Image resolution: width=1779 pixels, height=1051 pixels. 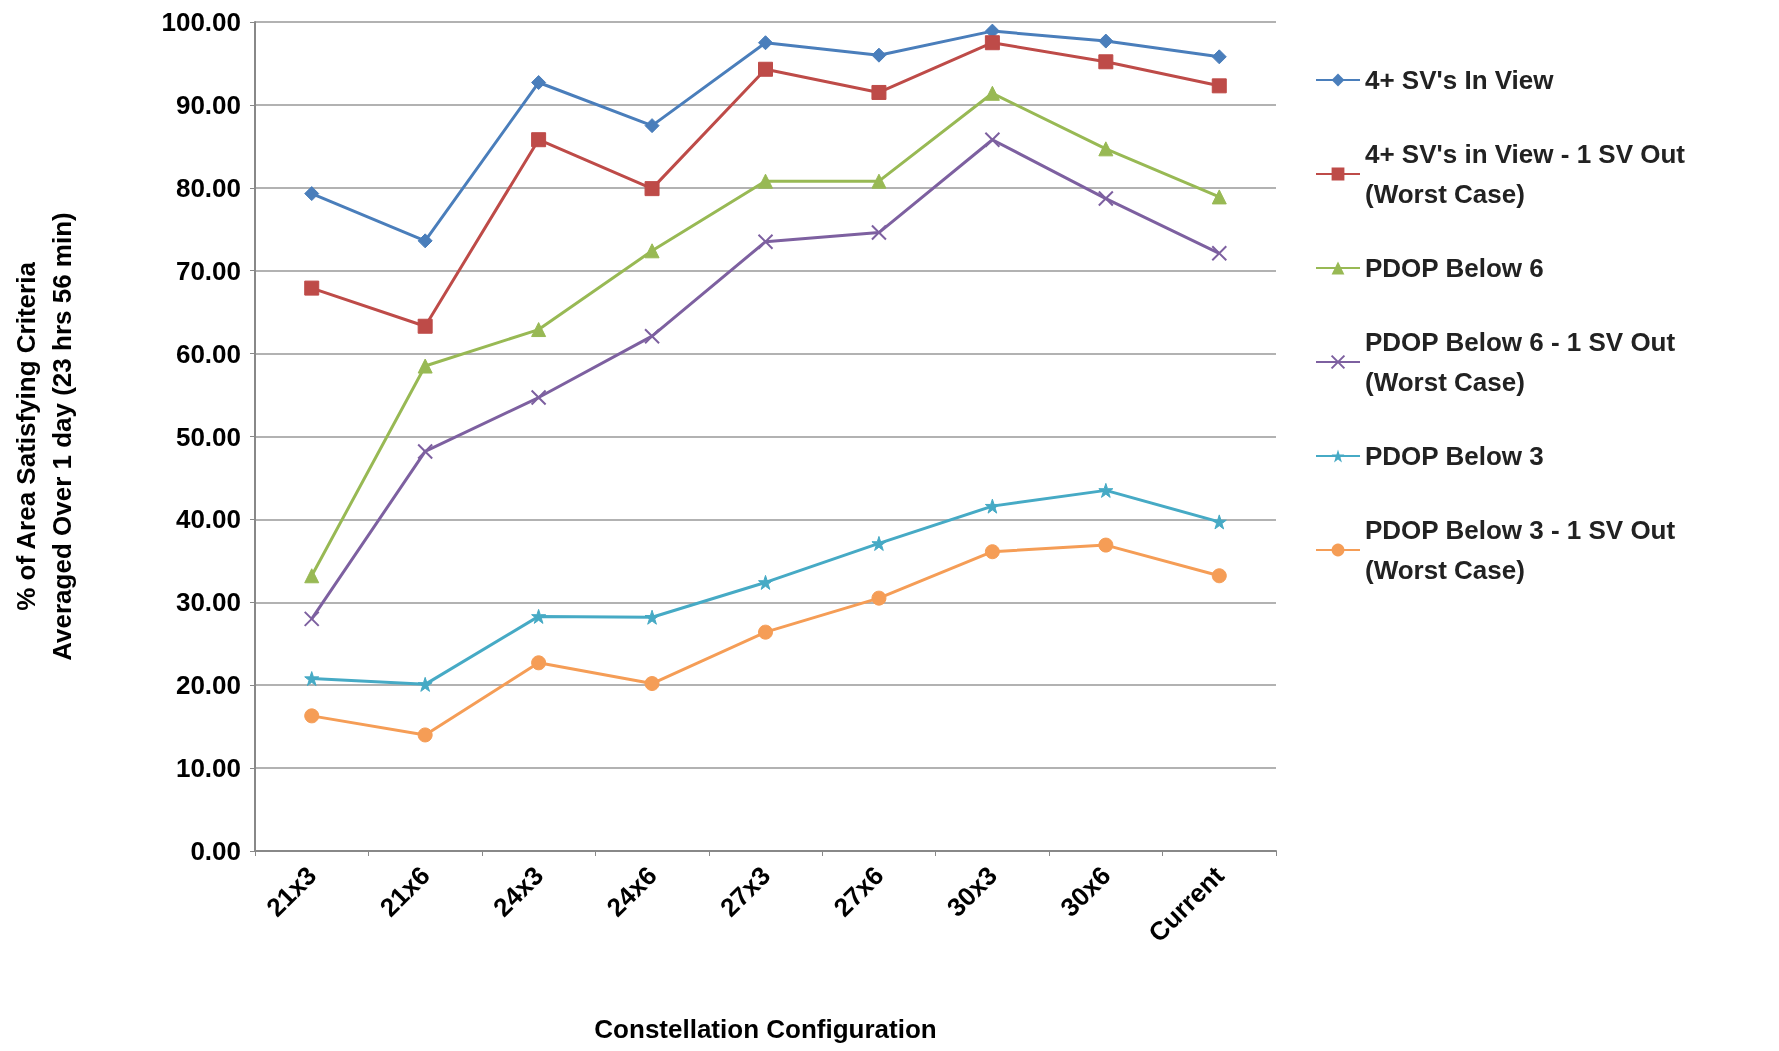 What do you see at coordinates (208, 436) in the screenshot?
I see `y-tick-label: 50.00` at bounding box center [208, 436].